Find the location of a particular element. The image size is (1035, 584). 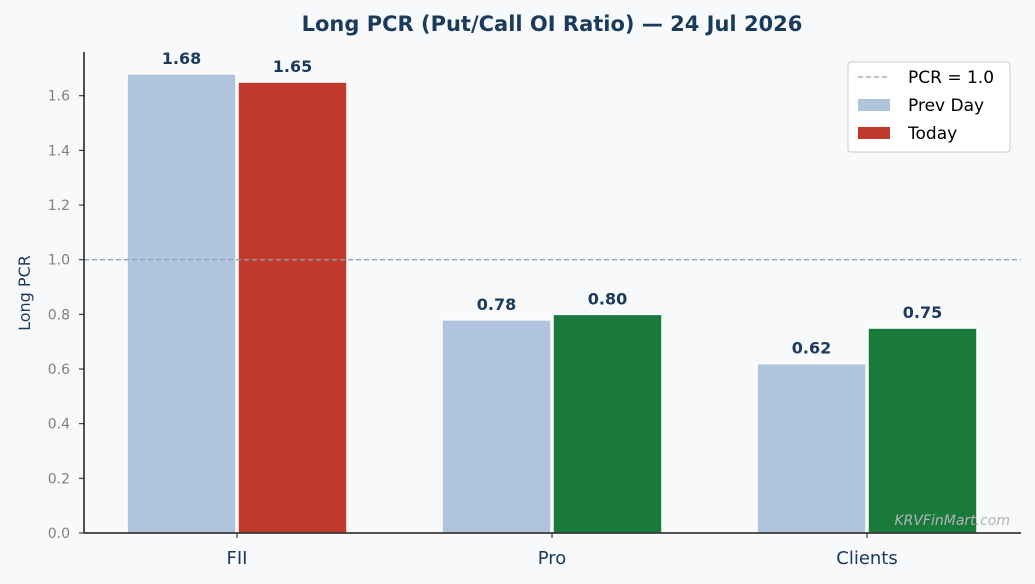

bar-today-clients is located at coordinates (922, 430).